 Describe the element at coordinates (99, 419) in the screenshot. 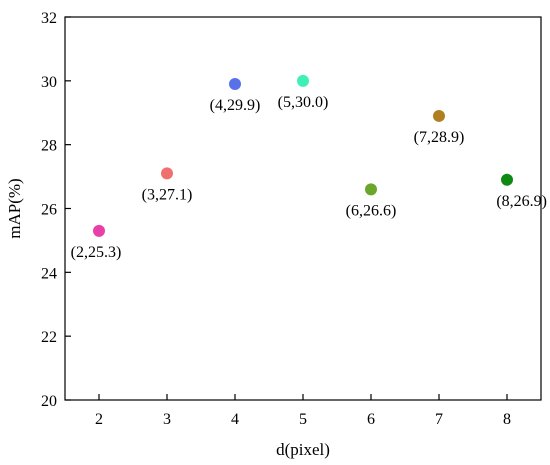

I see `x-tick-label: 2` at that location.